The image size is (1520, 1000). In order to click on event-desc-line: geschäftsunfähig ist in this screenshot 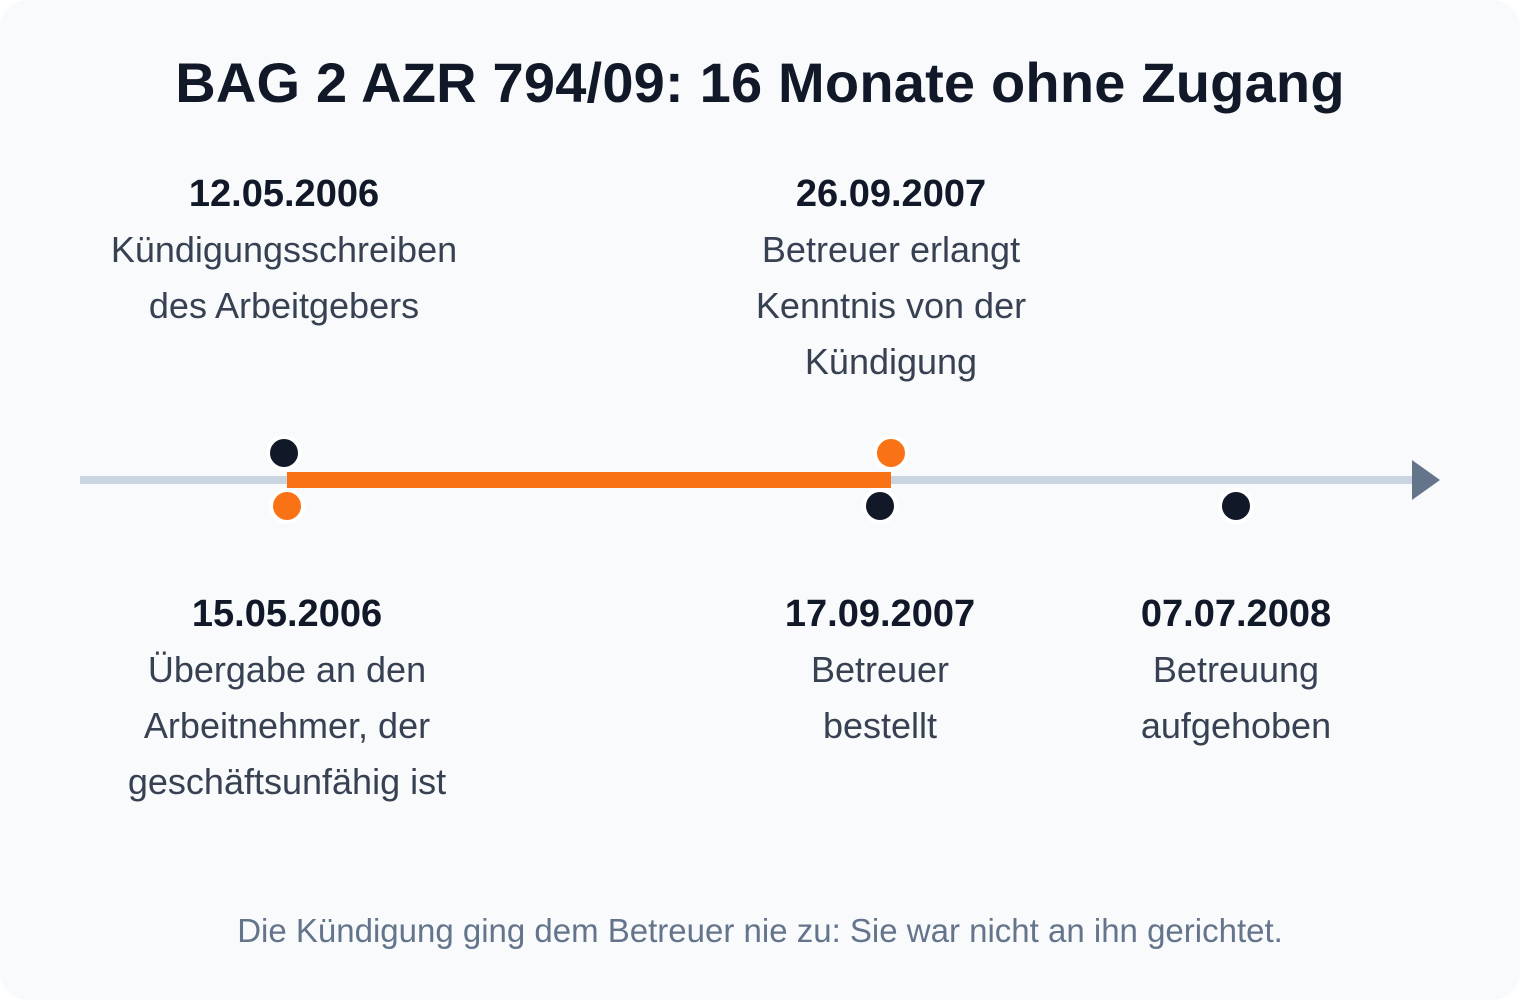, I will do `click(287, 781)`.